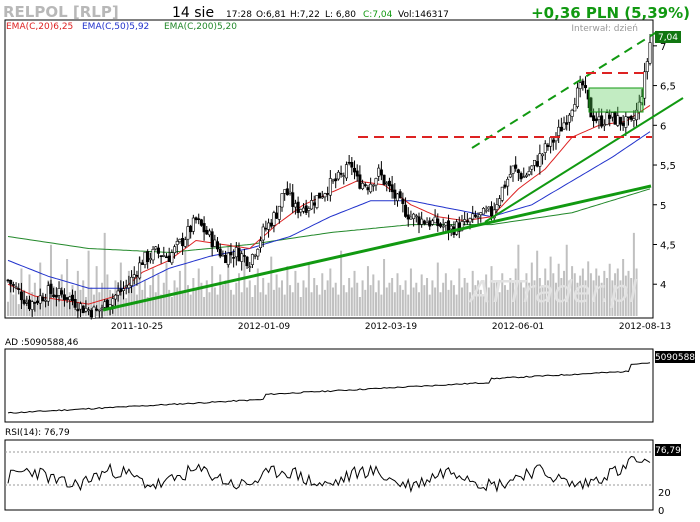 Image resolution: width=700 pixels, height=522 pixels. What do you see at coordinates (340, 15) in the screenshot?
I see `low-label: L: 6,80` at bounding box center [340, 15].